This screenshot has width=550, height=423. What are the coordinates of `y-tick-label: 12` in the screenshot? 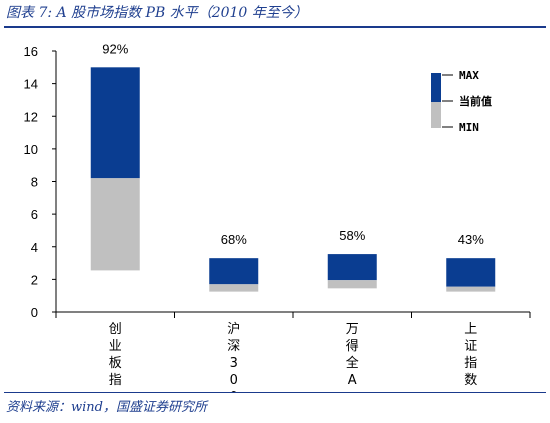 It's located at (31, 116).